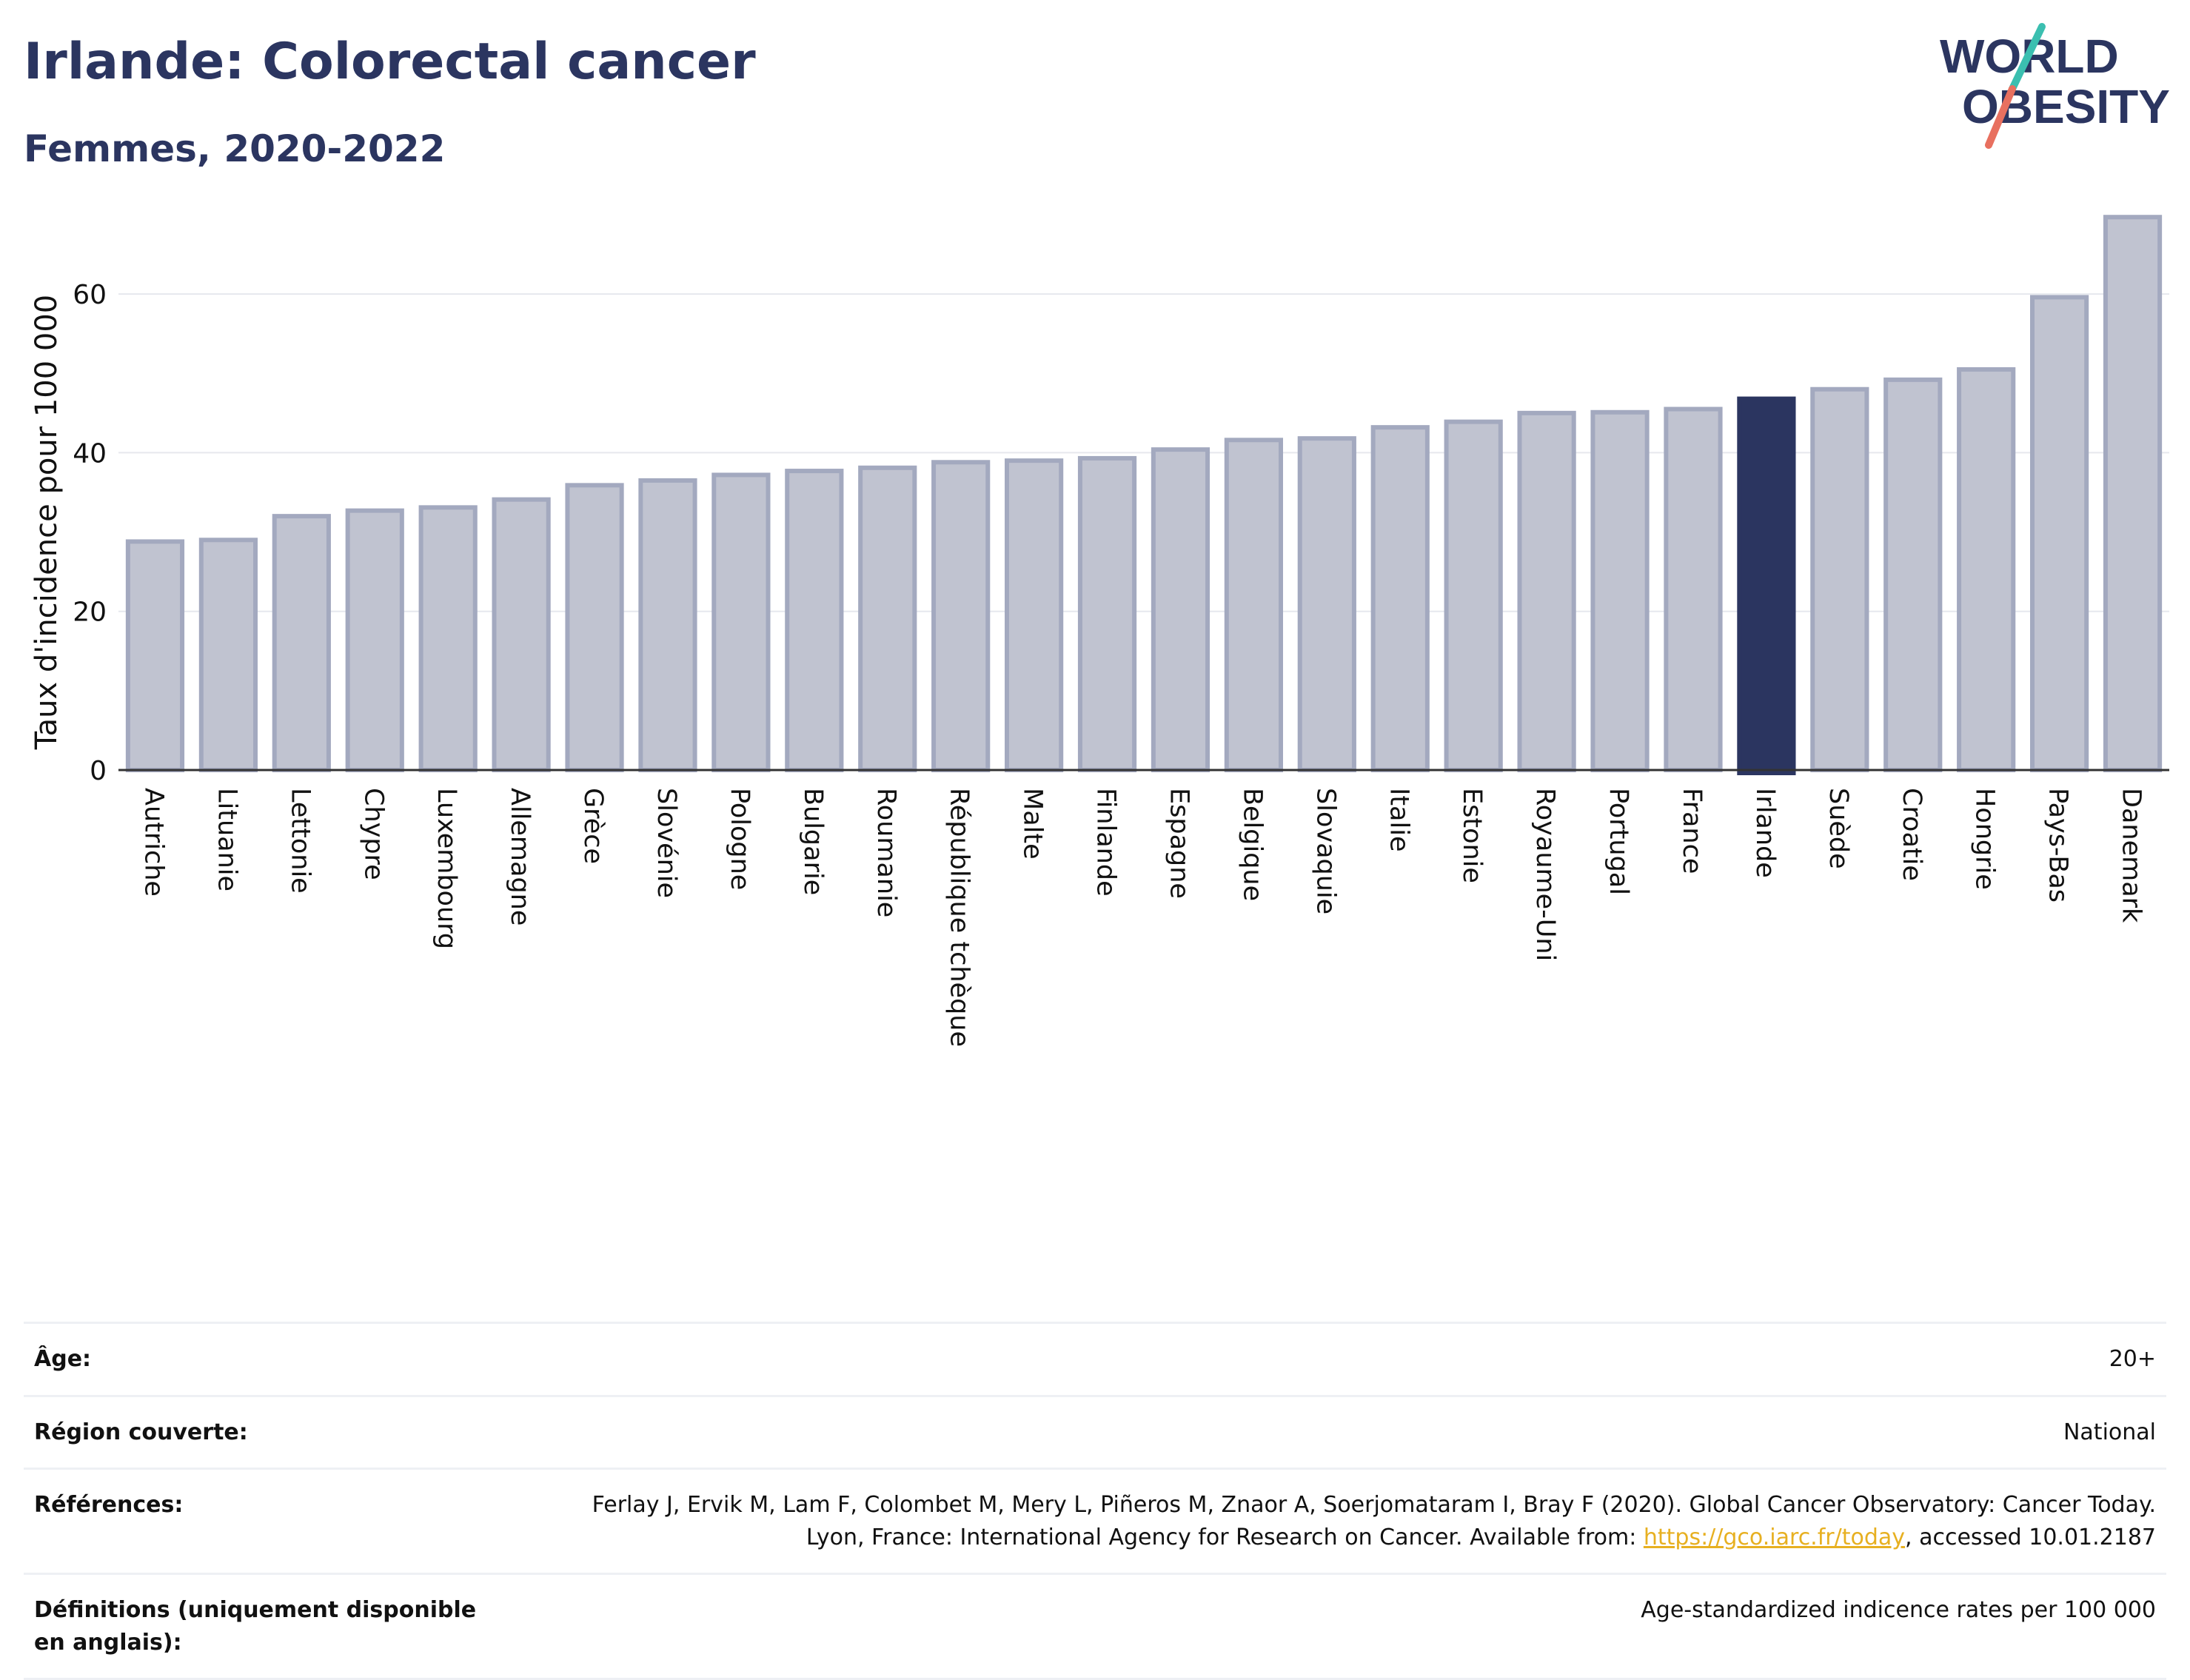  What do you see at coordinates (1180, 610) in the screenshot?
I see `bar-espagne` at bounding box center [1180, 610].